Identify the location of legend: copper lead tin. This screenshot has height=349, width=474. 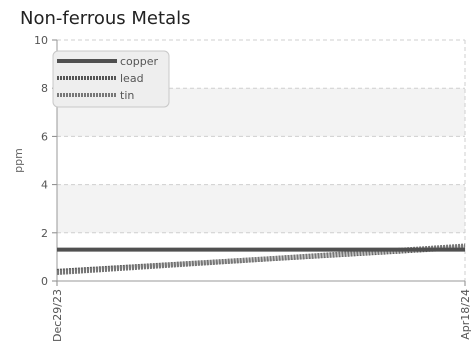
(111, 79).